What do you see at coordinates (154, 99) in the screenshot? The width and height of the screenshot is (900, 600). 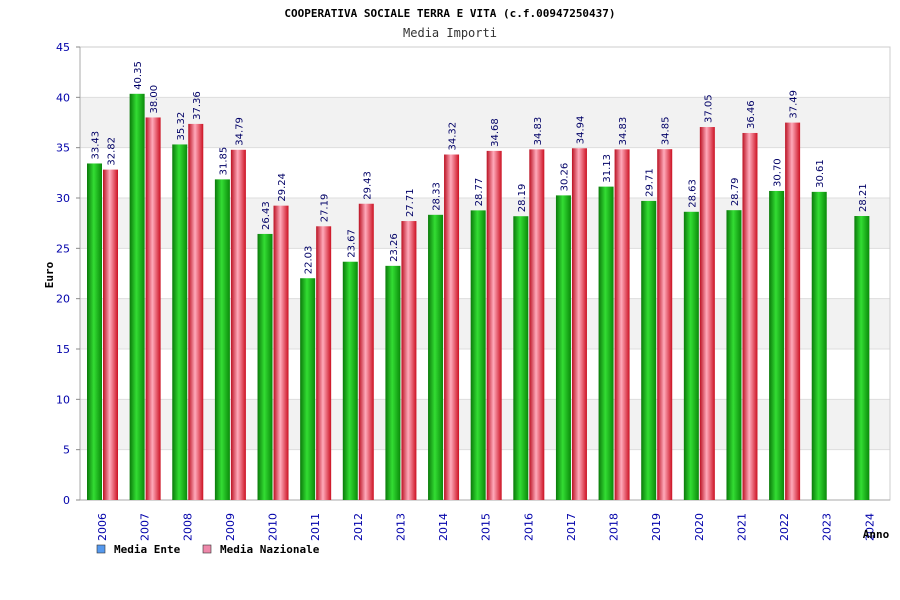 I see `data-label-media-nazionale: 38.00` at bounding box center [154, 99].